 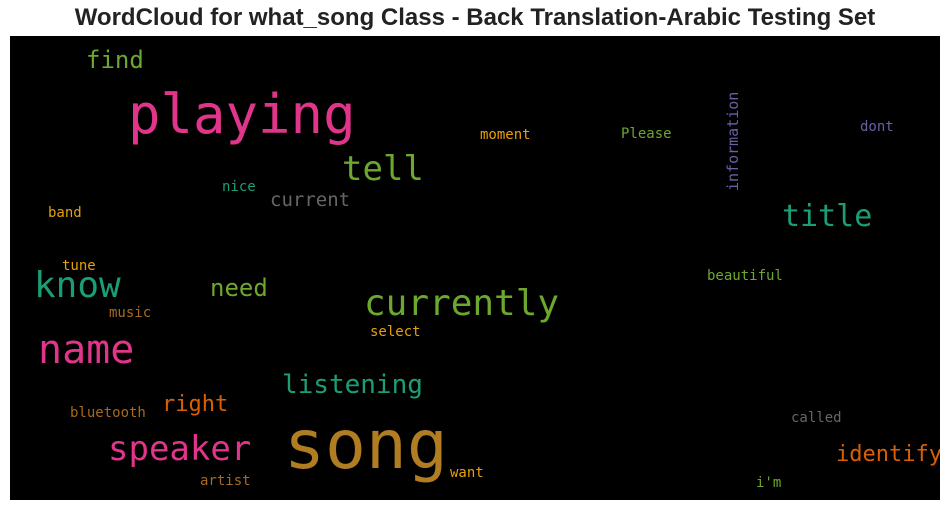 What do you see at coordinates (745, 276) in the screenshot?
I see `word-beautiful: beautiful` at bounding box center [745, 276].